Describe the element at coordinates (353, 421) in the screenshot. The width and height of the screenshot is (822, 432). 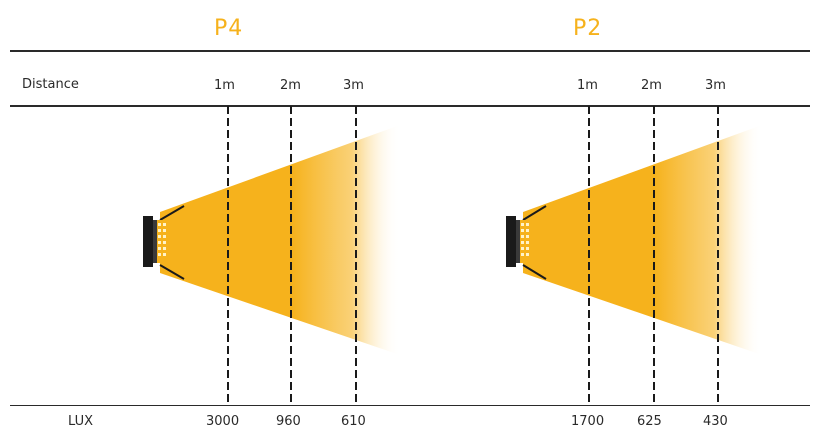
I see `p4-lux-3m: 610` at that location.